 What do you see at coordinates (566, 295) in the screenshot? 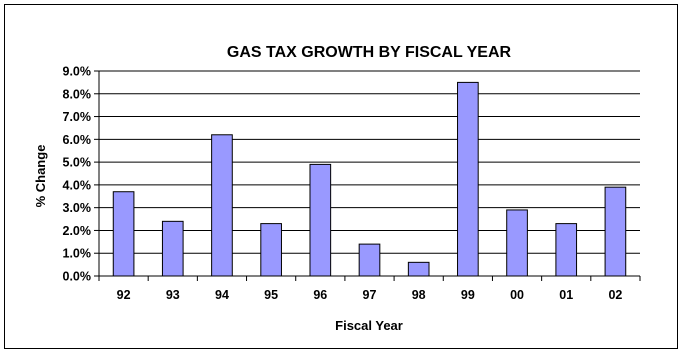
I see `x-tick-label: 01` at bounding box center [566, 295].